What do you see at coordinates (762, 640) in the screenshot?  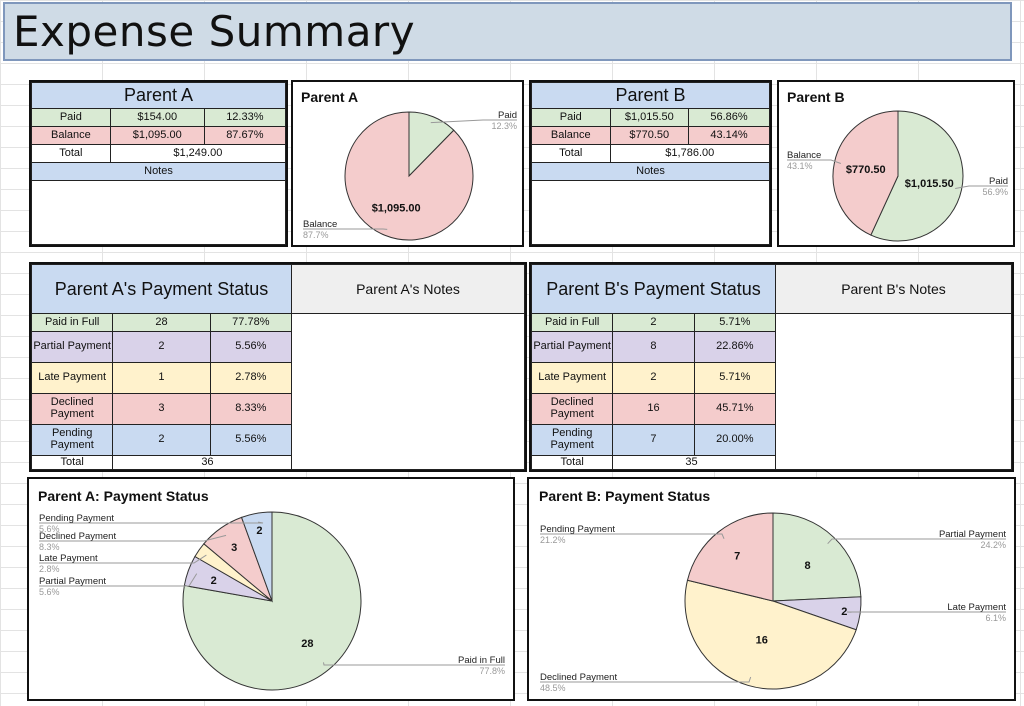 I see `slice-value-label: 16` at bounding box center [762, 640].